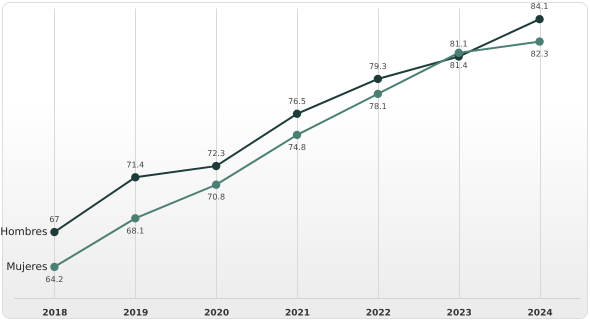 The height and width of the screenshot is (321, 590). I want to click on data-label: 78.1, so click(377, 106).